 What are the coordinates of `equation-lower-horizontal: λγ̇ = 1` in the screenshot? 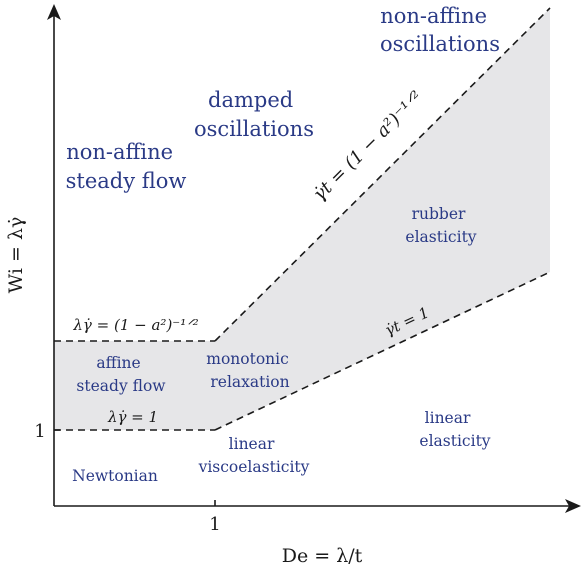 It's located at (132, 417).